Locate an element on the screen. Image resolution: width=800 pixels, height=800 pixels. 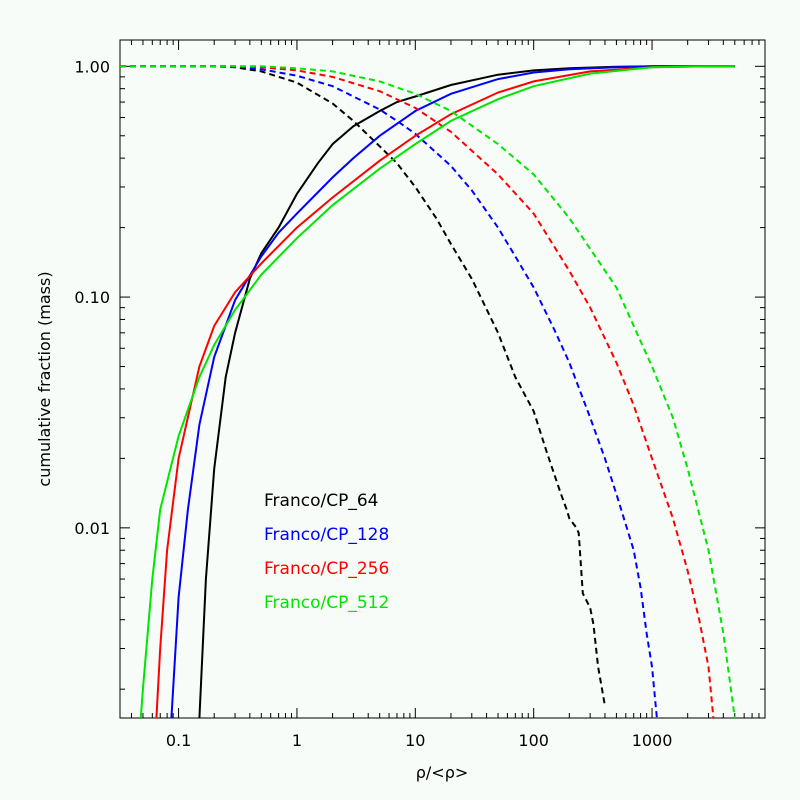
y-tick-label: 1.00 is located at coordinates (92, 66).